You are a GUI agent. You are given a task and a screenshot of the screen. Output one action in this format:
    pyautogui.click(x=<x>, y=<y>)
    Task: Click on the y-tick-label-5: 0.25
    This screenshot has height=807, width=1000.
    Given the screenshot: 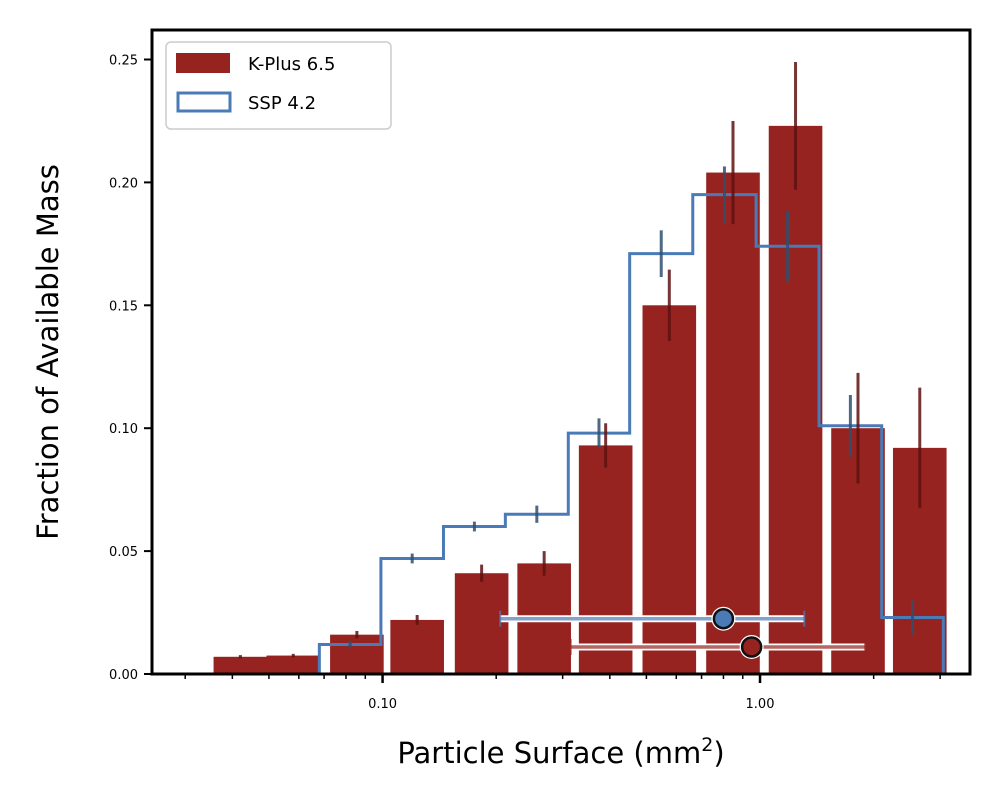 What is the action you would take?
    pyautogui.click(x=123, y=60)
    